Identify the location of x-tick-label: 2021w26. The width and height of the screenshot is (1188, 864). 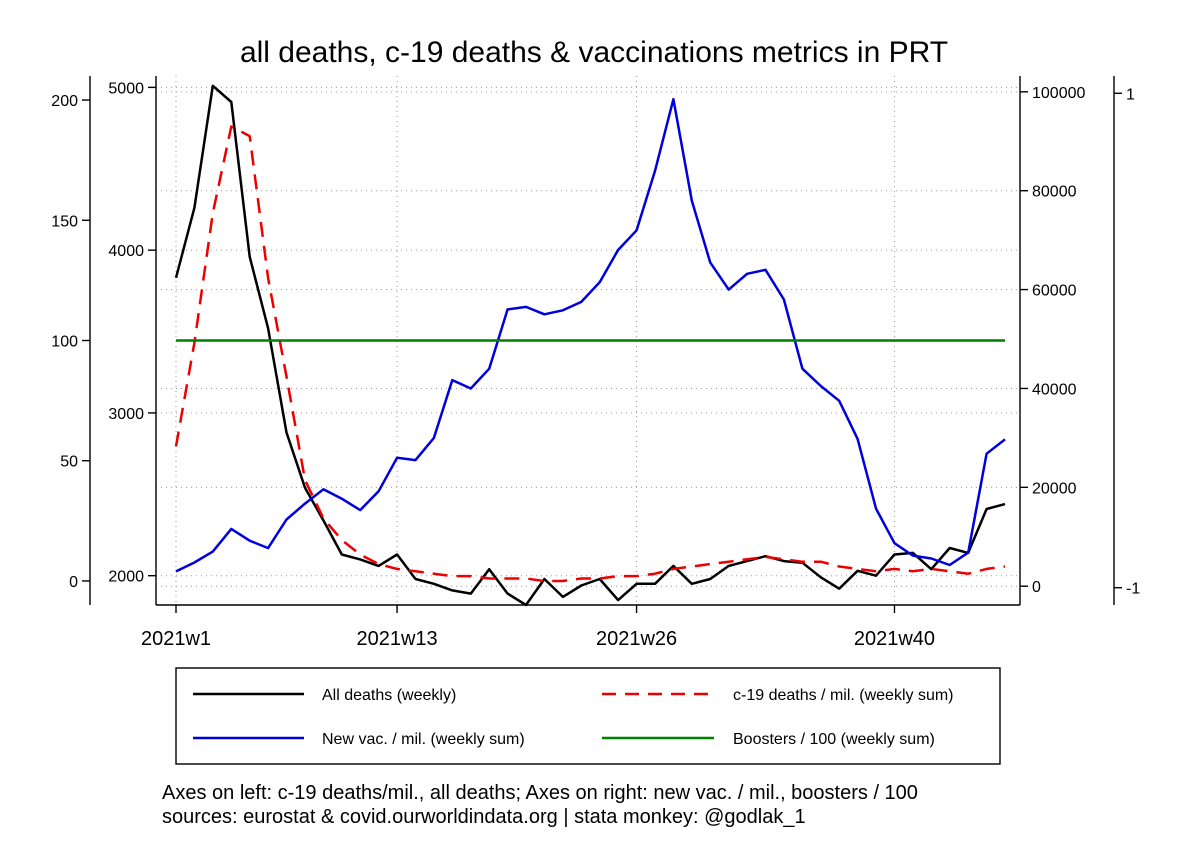
(636, 639).